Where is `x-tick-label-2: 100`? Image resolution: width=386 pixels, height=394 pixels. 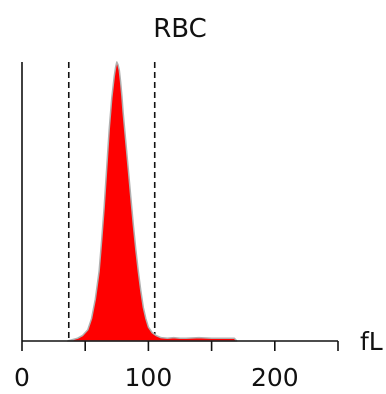
x-tick-label-2: 100 is located at coordinates (149, 377).